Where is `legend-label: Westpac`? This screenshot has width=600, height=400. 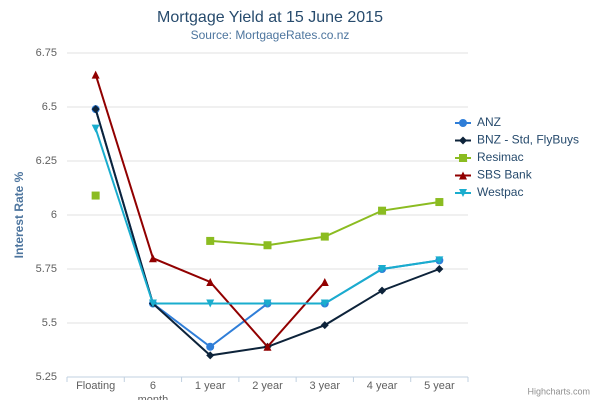
legend-label: Westpac is located at coordinates (500, 192).